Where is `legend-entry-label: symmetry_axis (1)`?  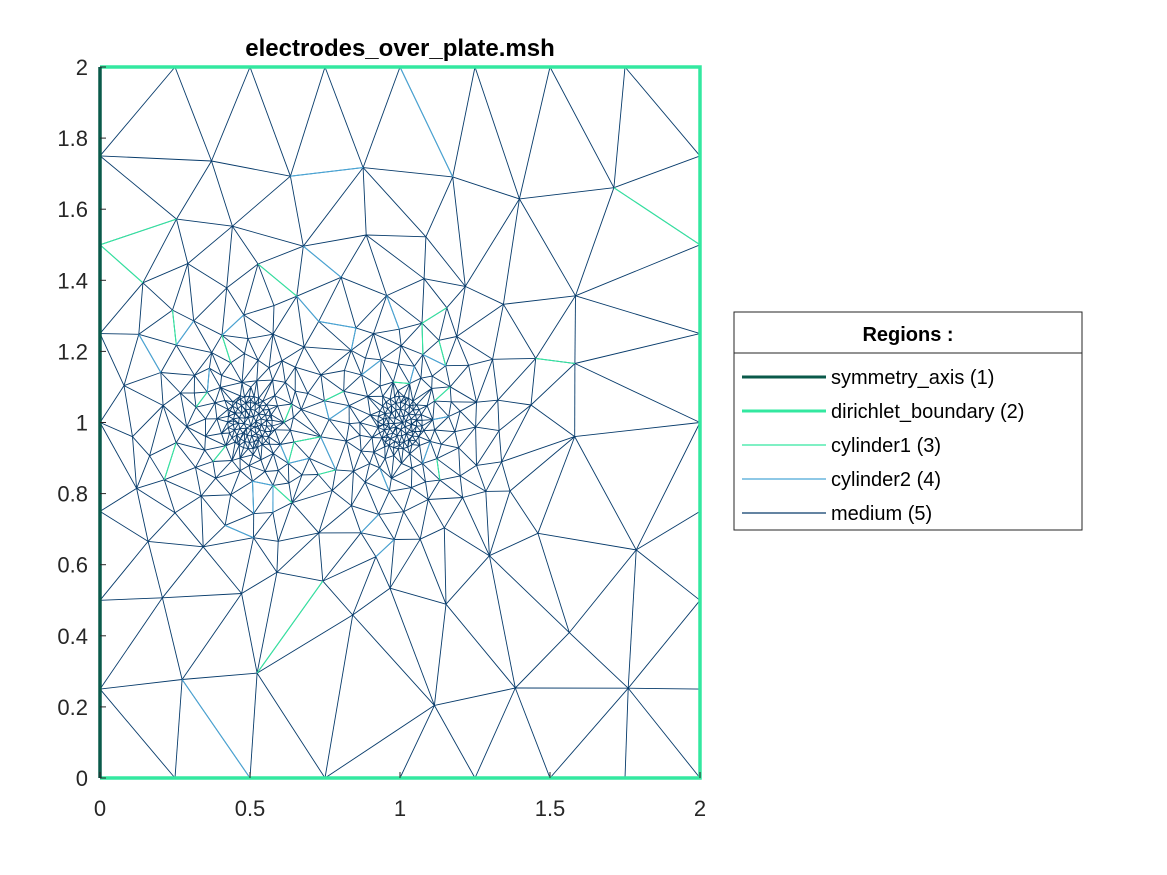
legend-entry-label: symmetry_axis (1) is located at coordinates (912, 378).